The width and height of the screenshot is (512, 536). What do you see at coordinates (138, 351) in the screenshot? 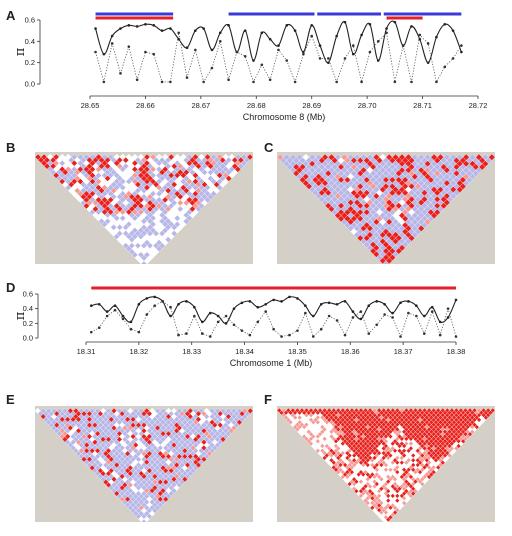
I see `x-tick-label: 18.32` at bounding box center [138, 351].